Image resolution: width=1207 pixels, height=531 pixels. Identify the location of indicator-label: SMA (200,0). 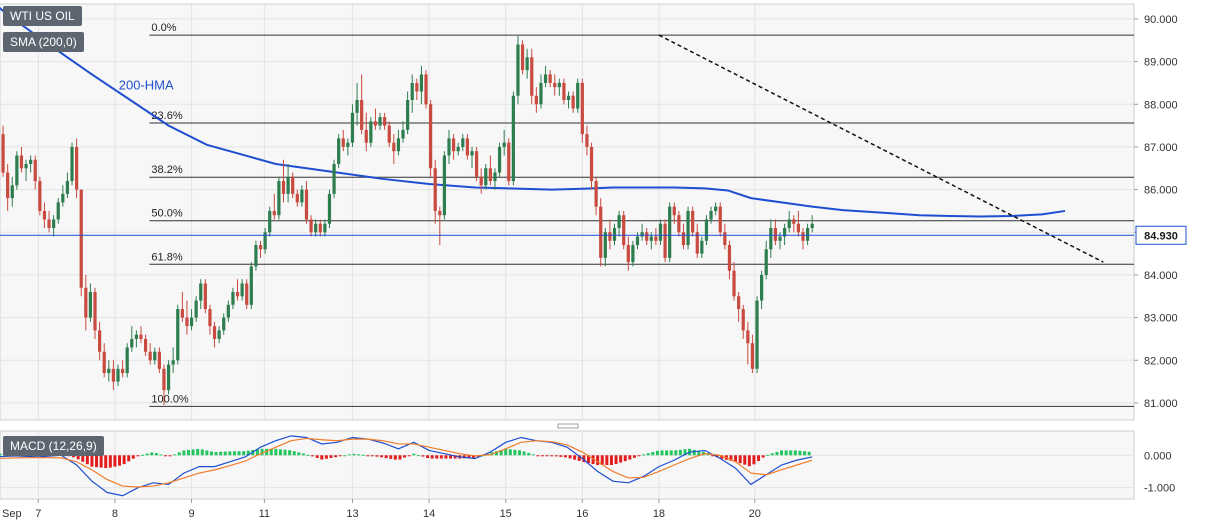
(43, 42).